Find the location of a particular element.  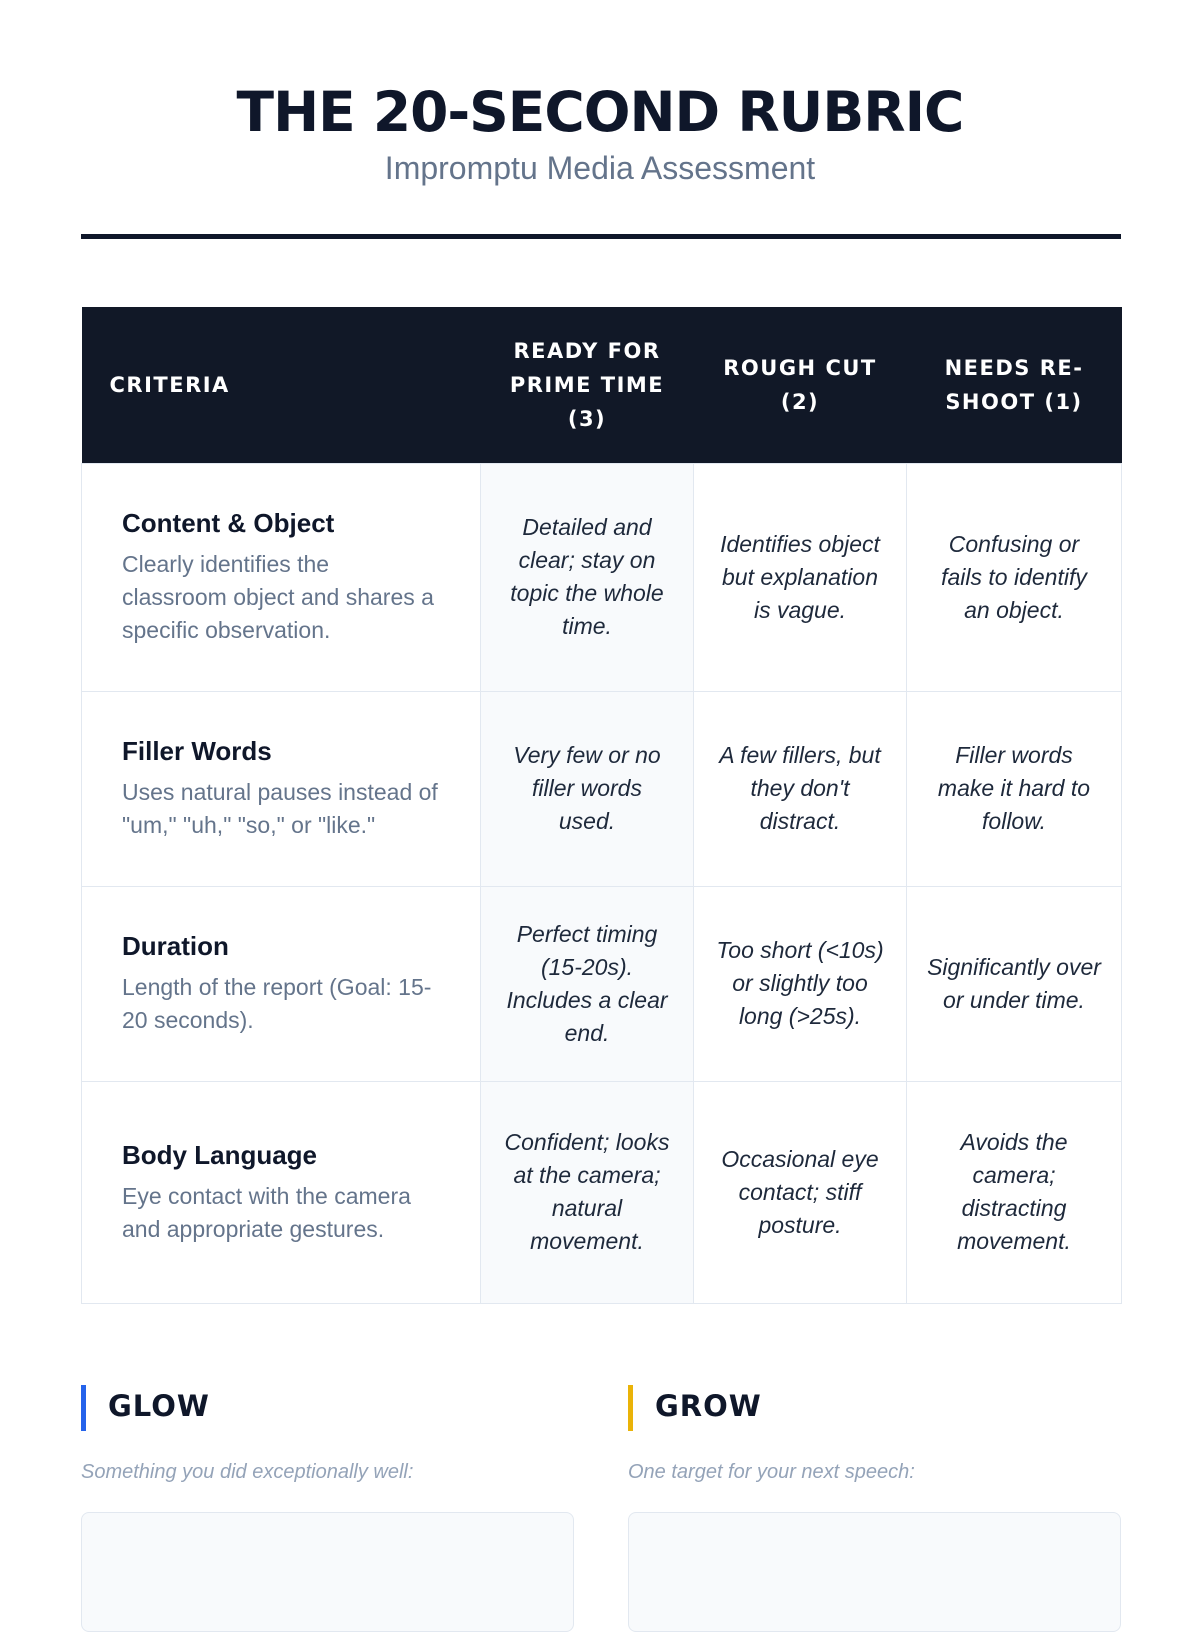

criteria-title: Content & Object is located at coordinates (228, 523).